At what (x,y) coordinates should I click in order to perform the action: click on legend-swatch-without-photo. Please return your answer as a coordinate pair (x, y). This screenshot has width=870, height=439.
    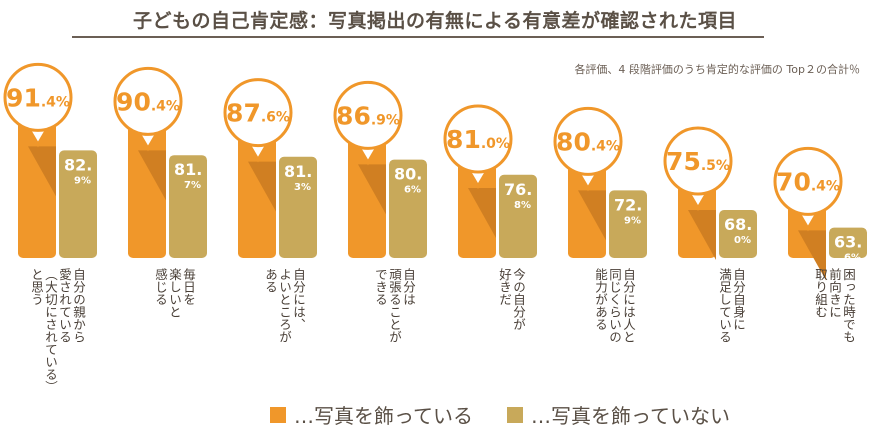
    Looking at the image, I should click on (515, 414).